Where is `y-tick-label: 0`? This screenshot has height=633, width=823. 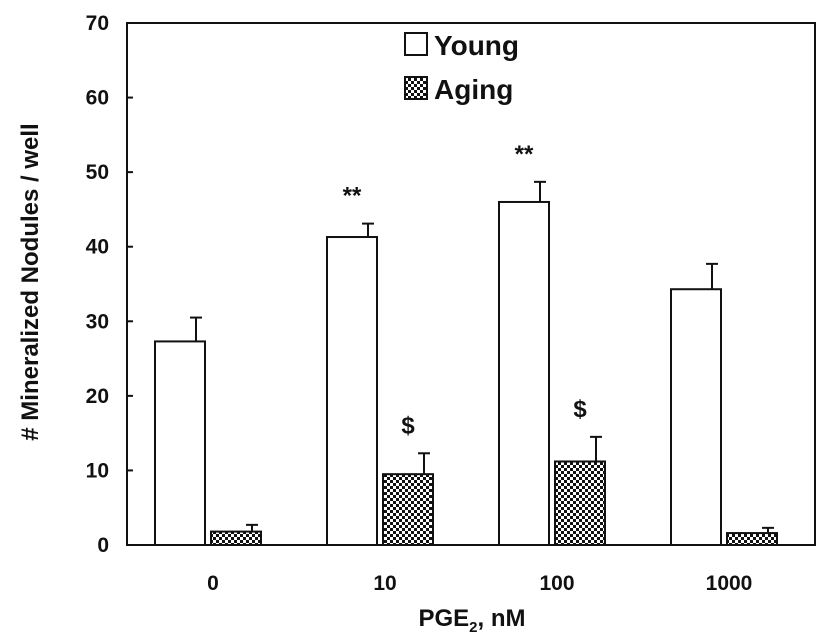
y-tick-label: 0 is located at coordinates (103, 545).